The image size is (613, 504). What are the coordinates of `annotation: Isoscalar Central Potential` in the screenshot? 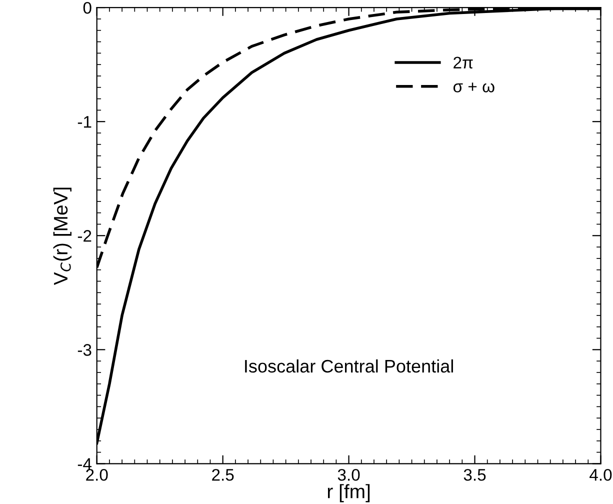 It's located at (349, 366).